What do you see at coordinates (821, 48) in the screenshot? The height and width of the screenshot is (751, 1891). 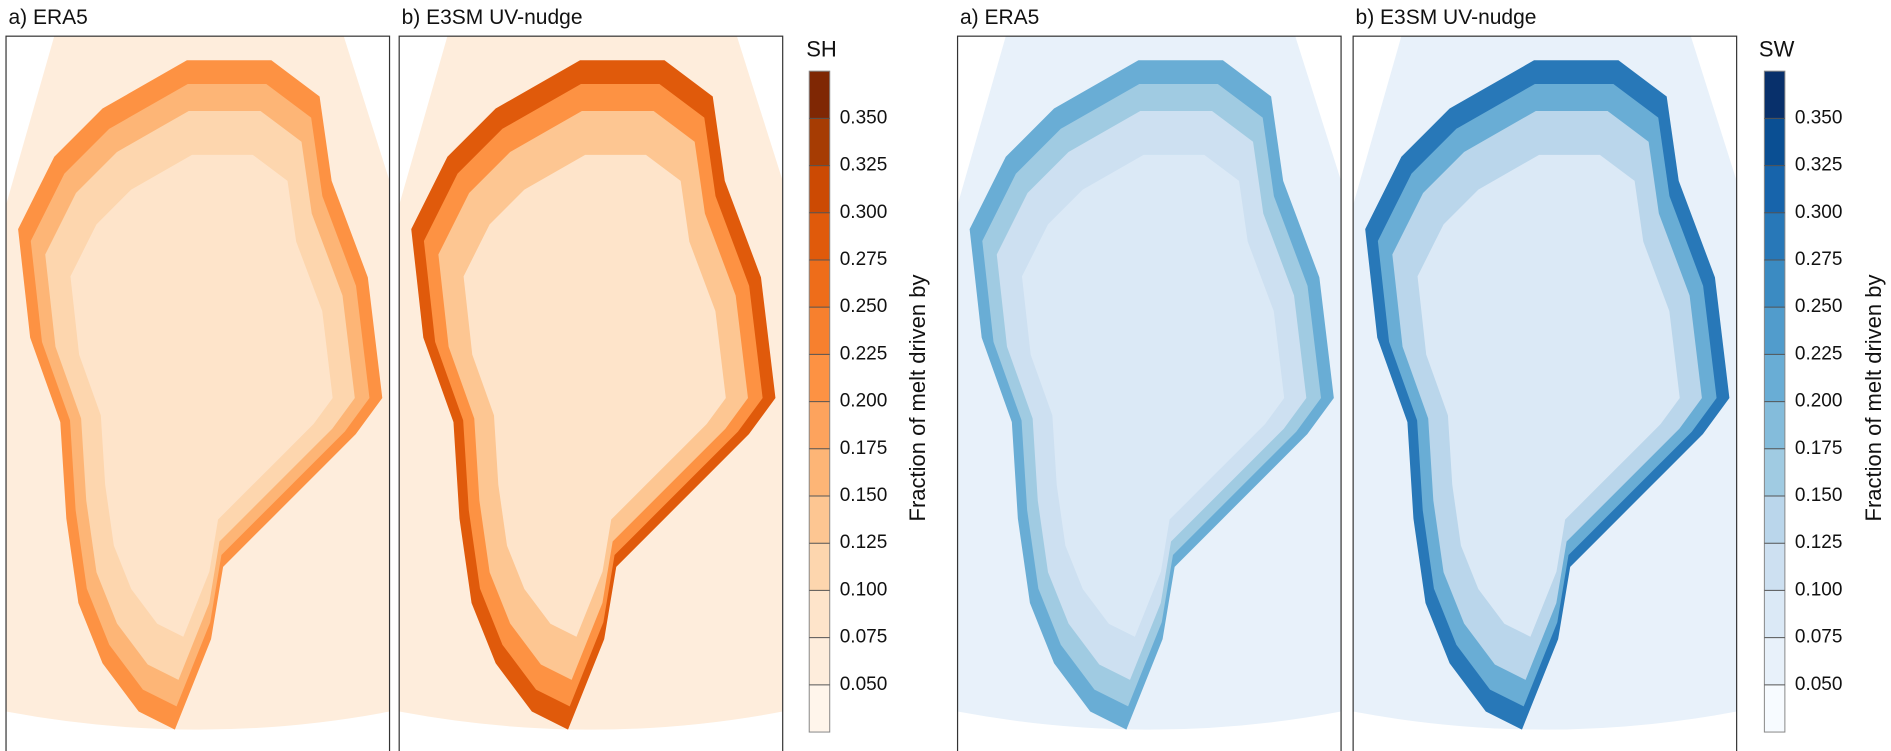 I see `colorbar-title: SH` at bounding box center [821, 48].